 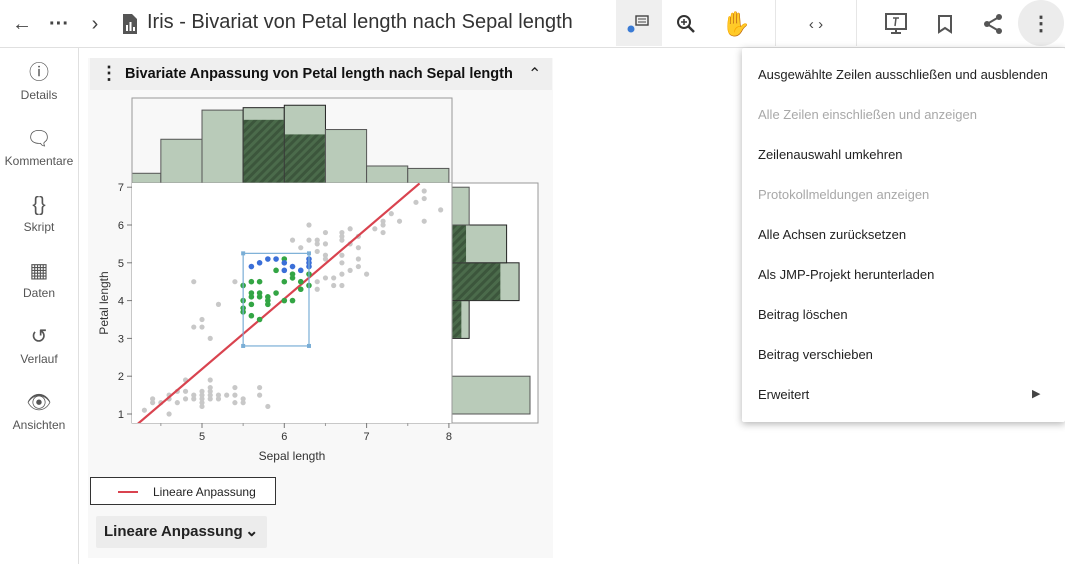 What do you see at coordinates (263, 151) in the screenshot?
I see `x-histogram-selected-bar` at bounding box center [263, 151].